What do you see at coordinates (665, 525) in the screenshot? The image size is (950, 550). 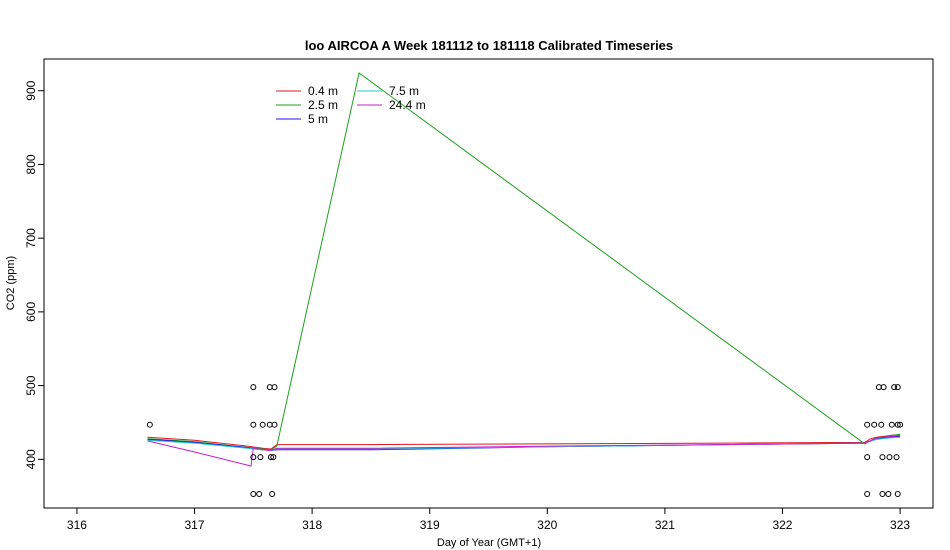 I see `x-tick-label: 321` at bounding box center [665, 525].